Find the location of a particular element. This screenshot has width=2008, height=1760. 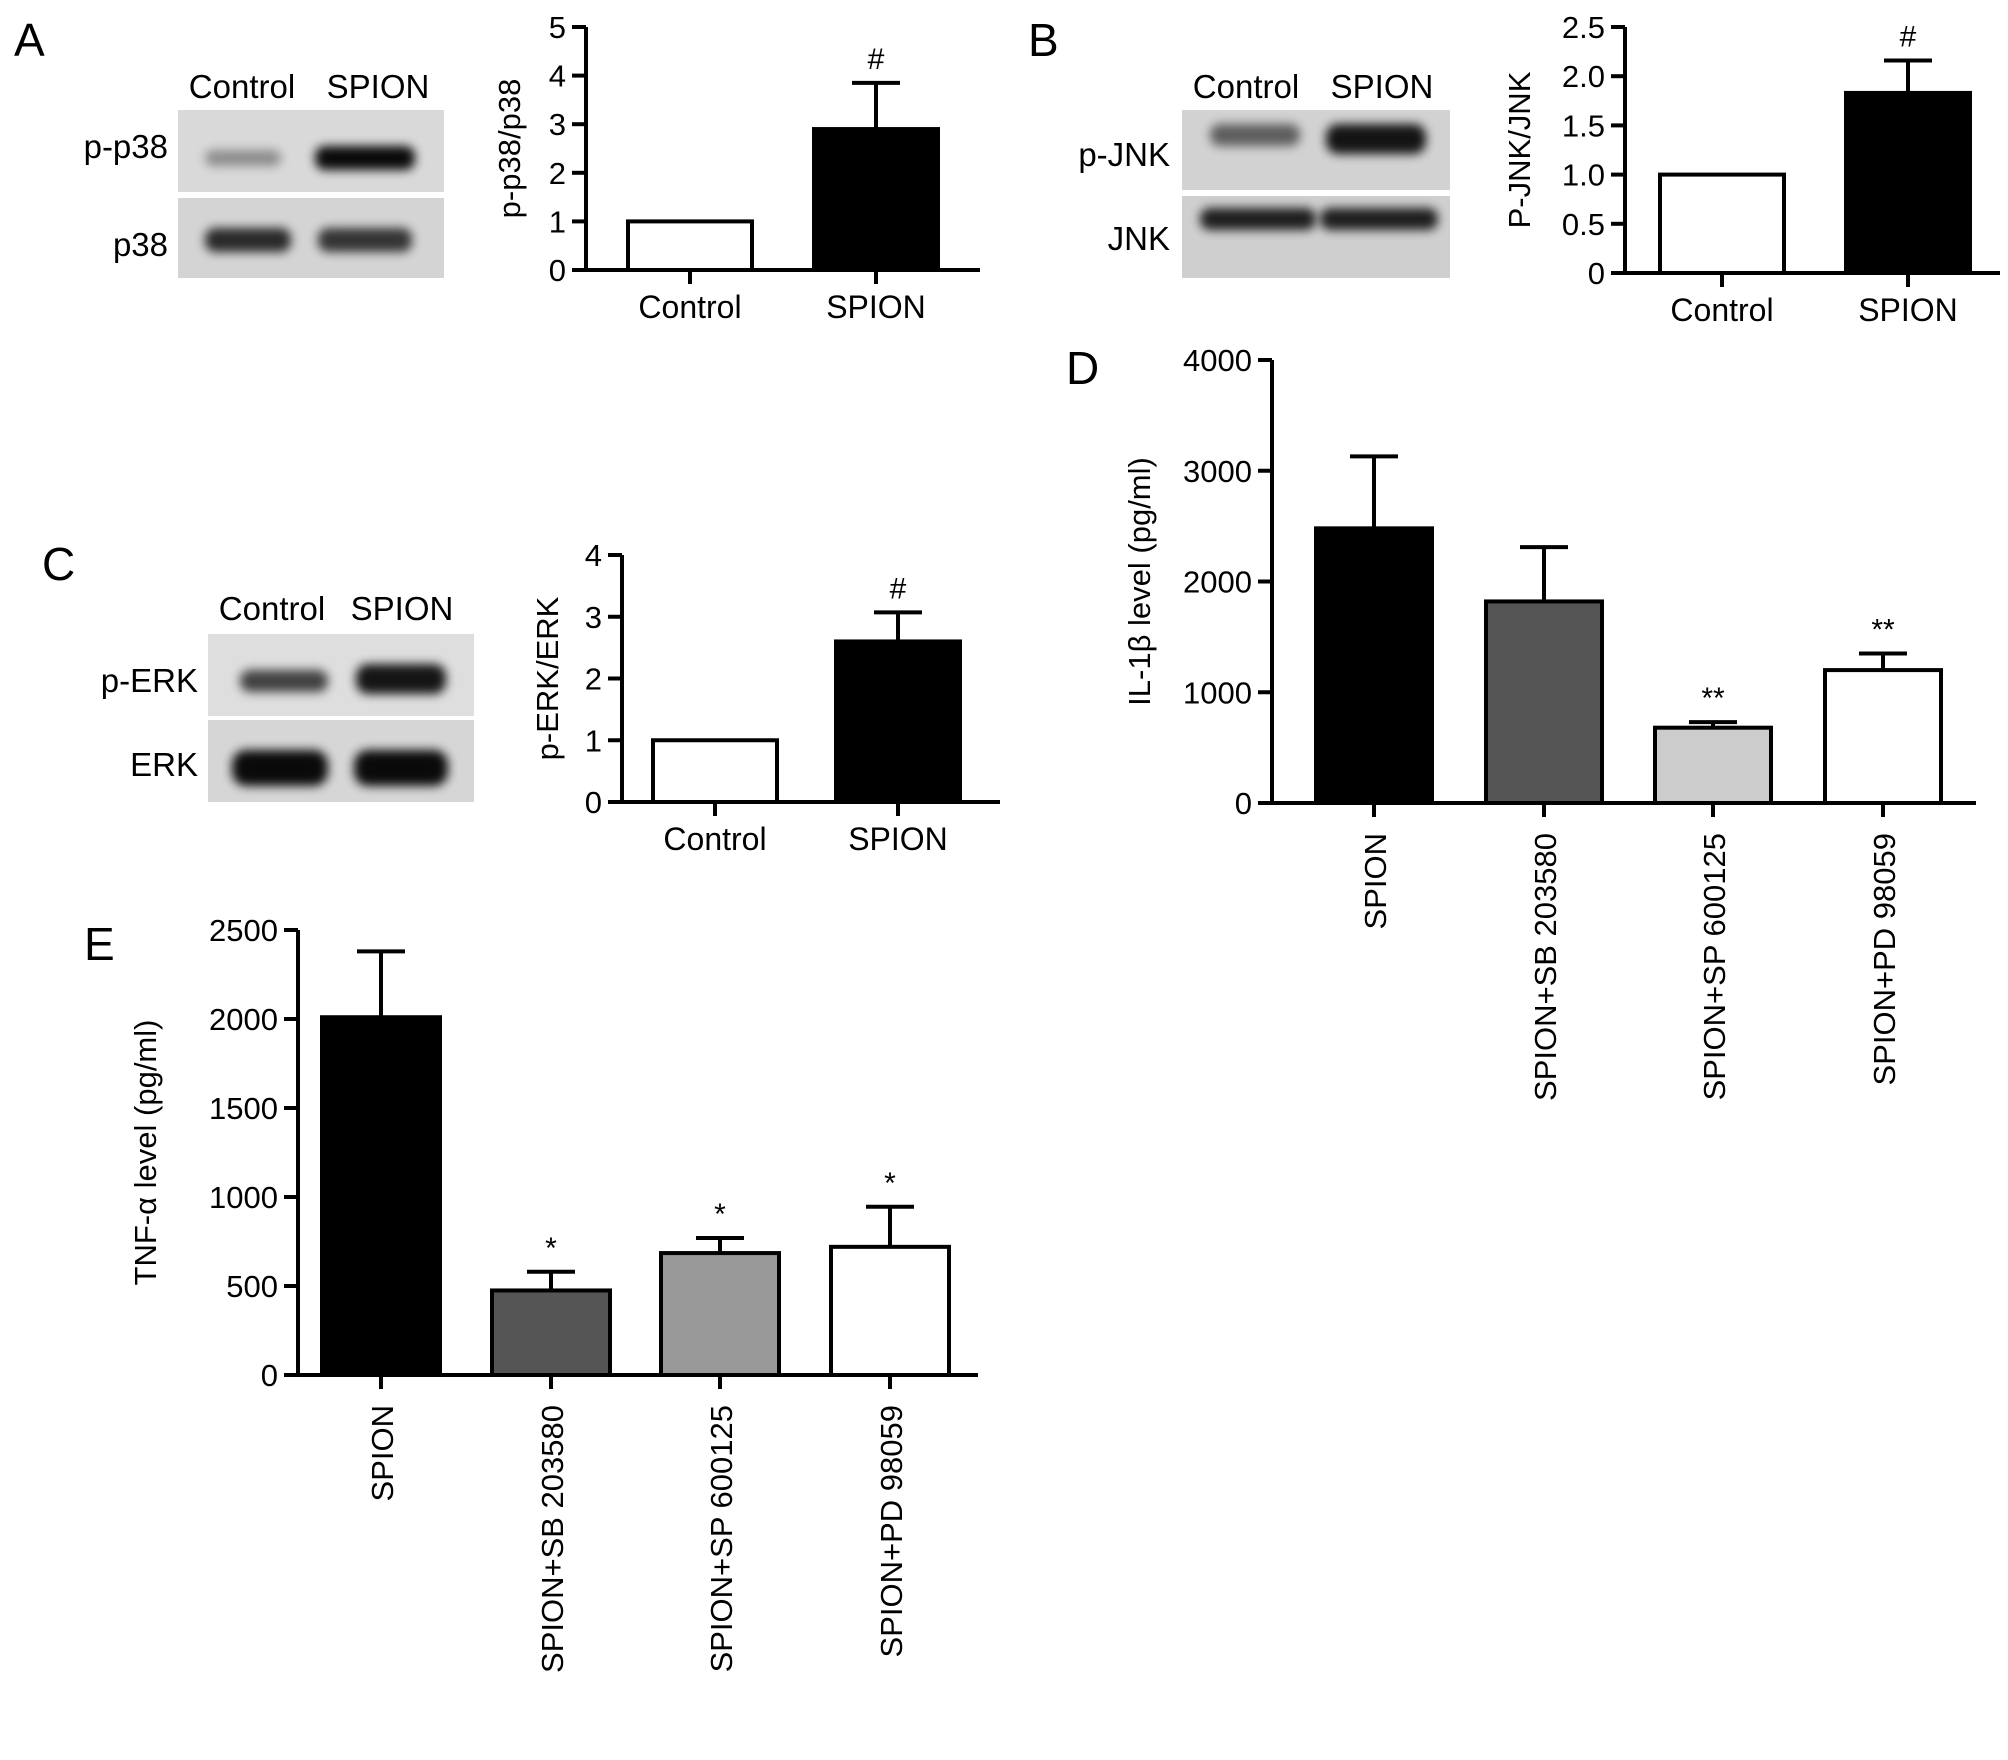

y-tick-label: 0.5 is located at coordinates (1583, 224).